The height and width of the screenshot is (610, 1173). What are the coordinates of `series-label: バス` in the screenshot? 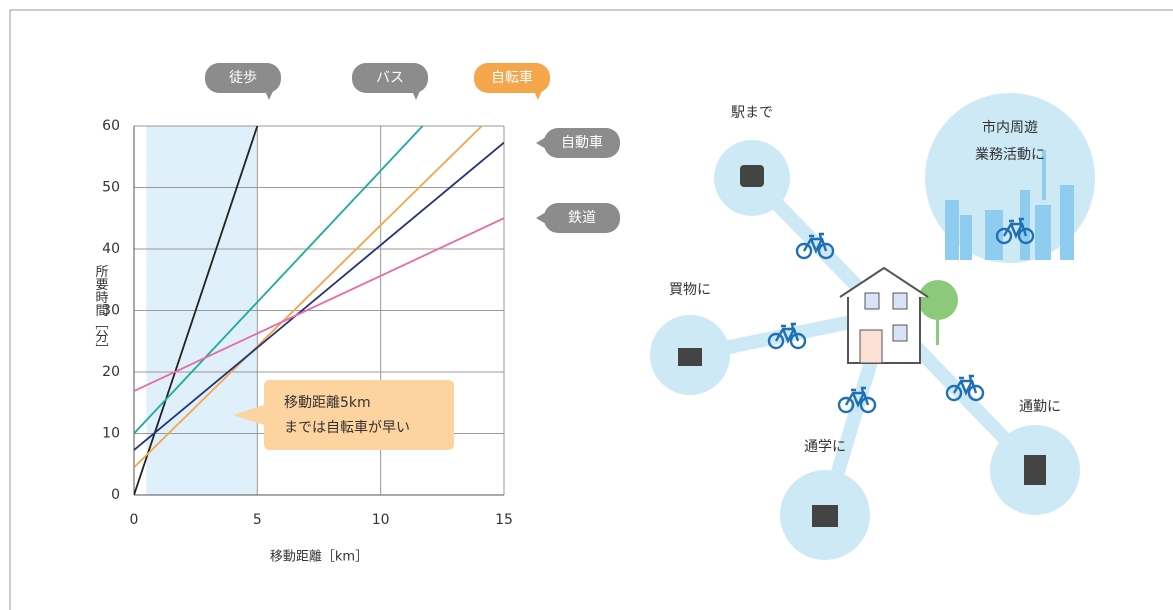 It's located at (390, 81).